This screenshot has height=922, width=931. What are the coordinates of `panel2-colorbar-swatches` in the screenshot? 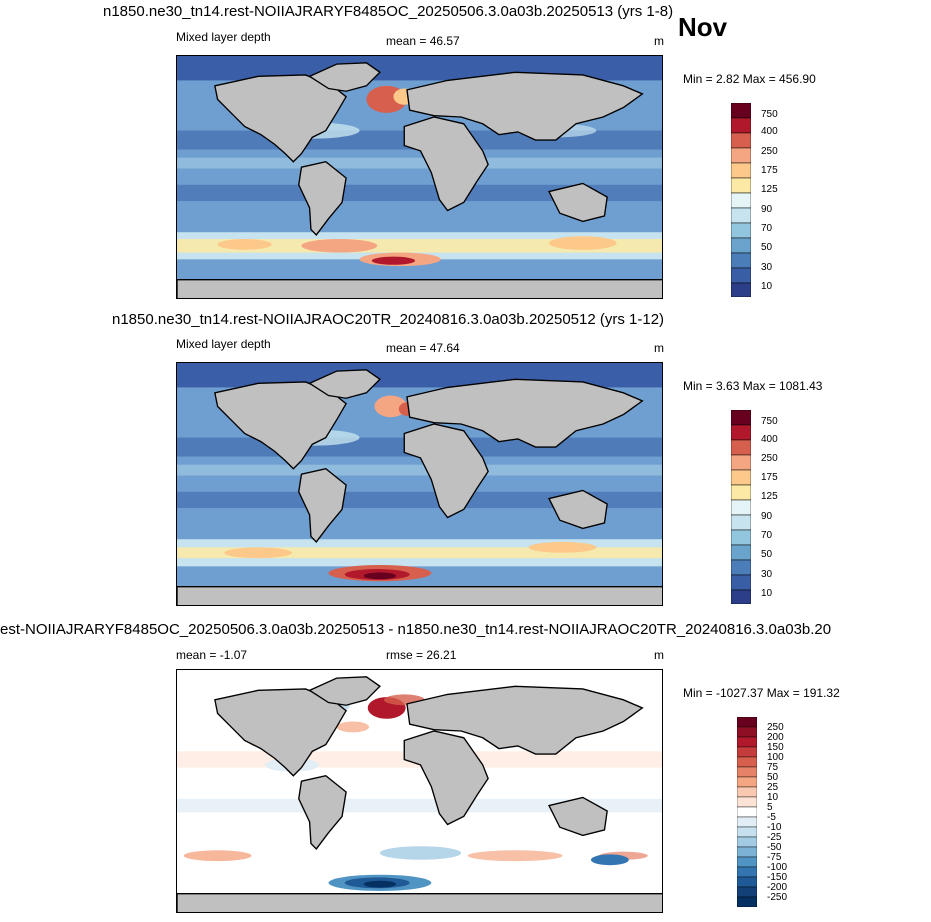 It's located at (741, 507).